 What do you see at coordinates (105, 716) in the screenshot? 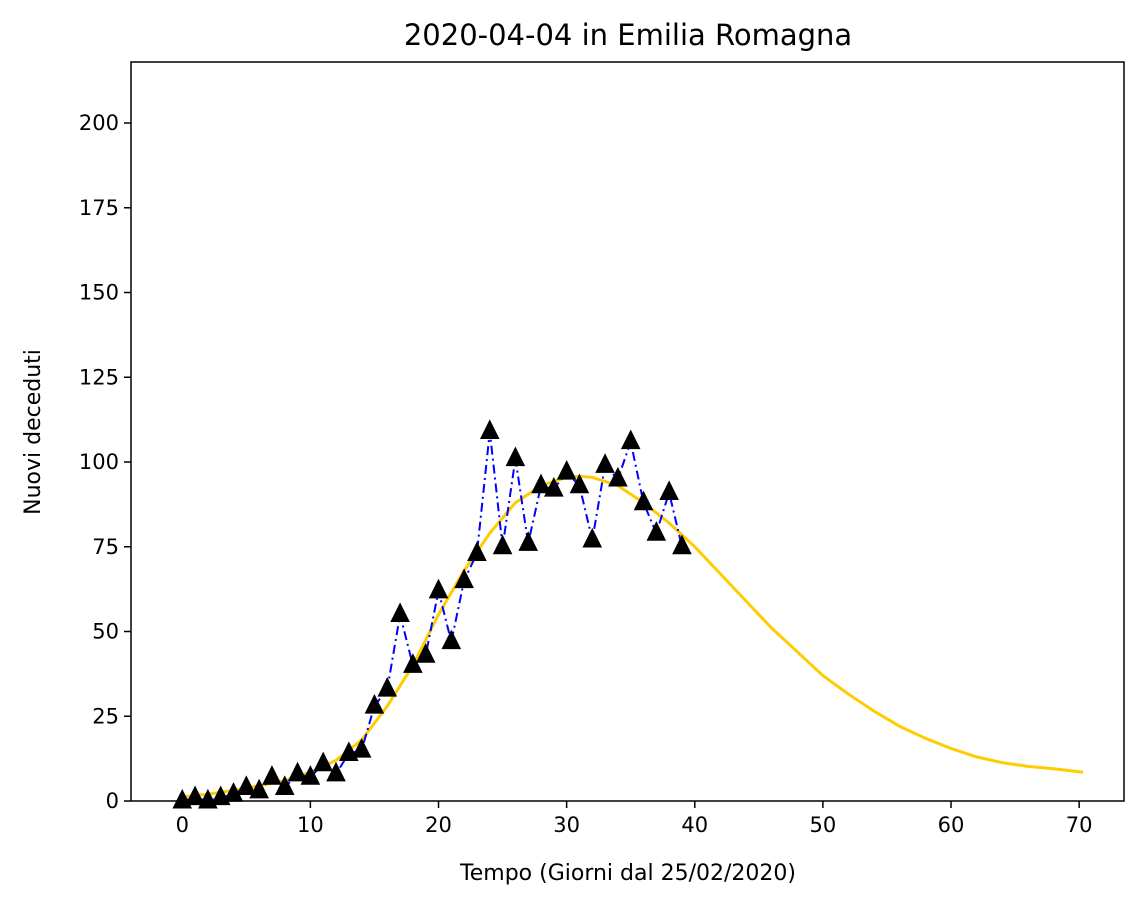
I see `y-tick-label: 25` at bounding box center [105, 716].